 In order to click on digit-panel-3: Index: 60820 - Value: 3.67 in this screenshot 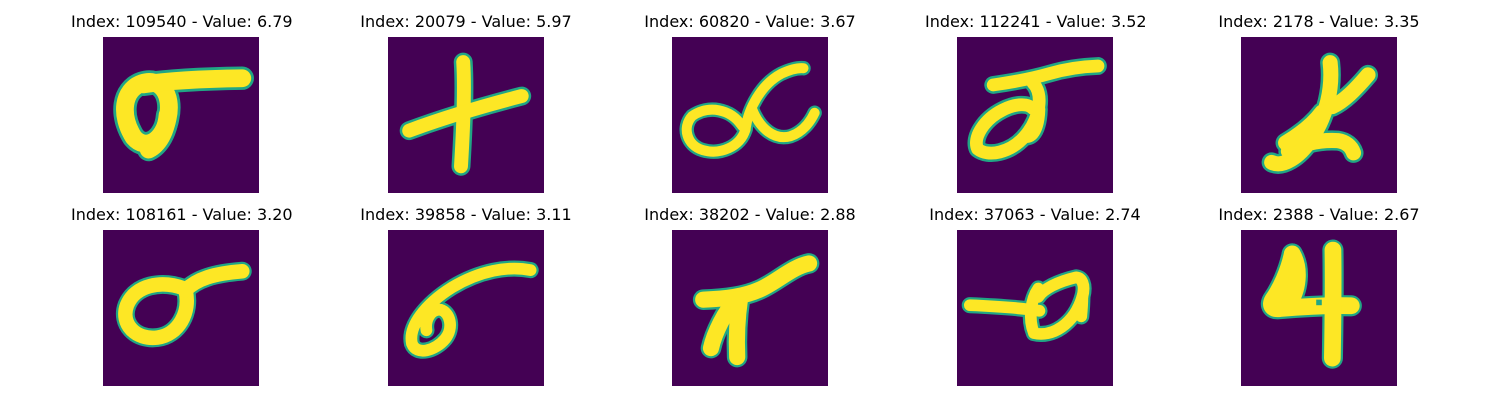, I will do `click(750, 107)`.